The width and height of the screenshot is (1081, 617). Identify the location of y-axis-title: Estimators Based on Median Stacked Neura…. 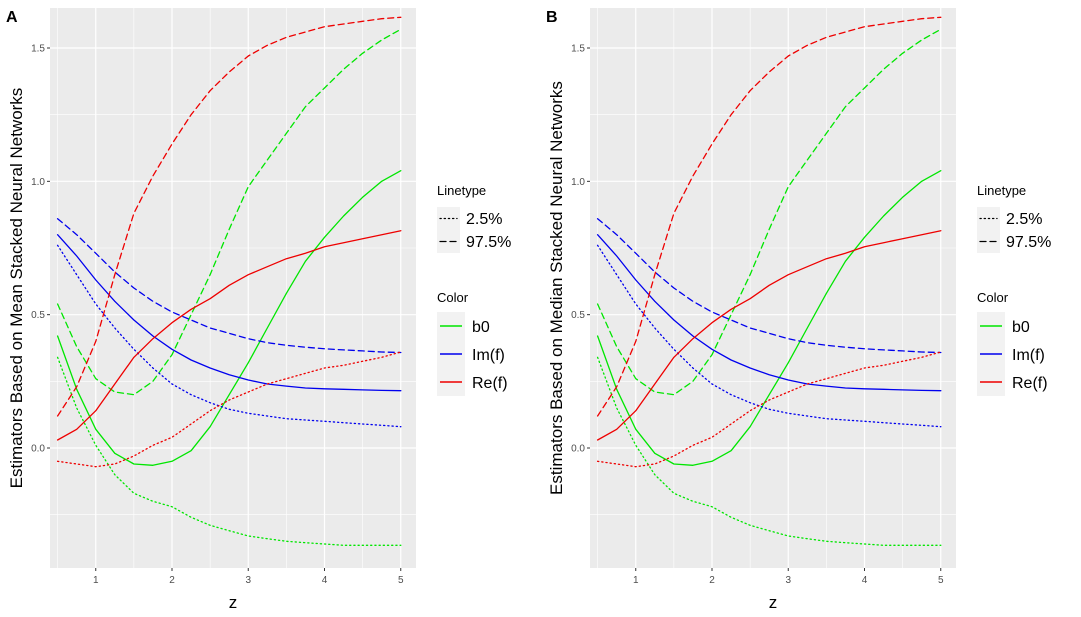
(556, 288).